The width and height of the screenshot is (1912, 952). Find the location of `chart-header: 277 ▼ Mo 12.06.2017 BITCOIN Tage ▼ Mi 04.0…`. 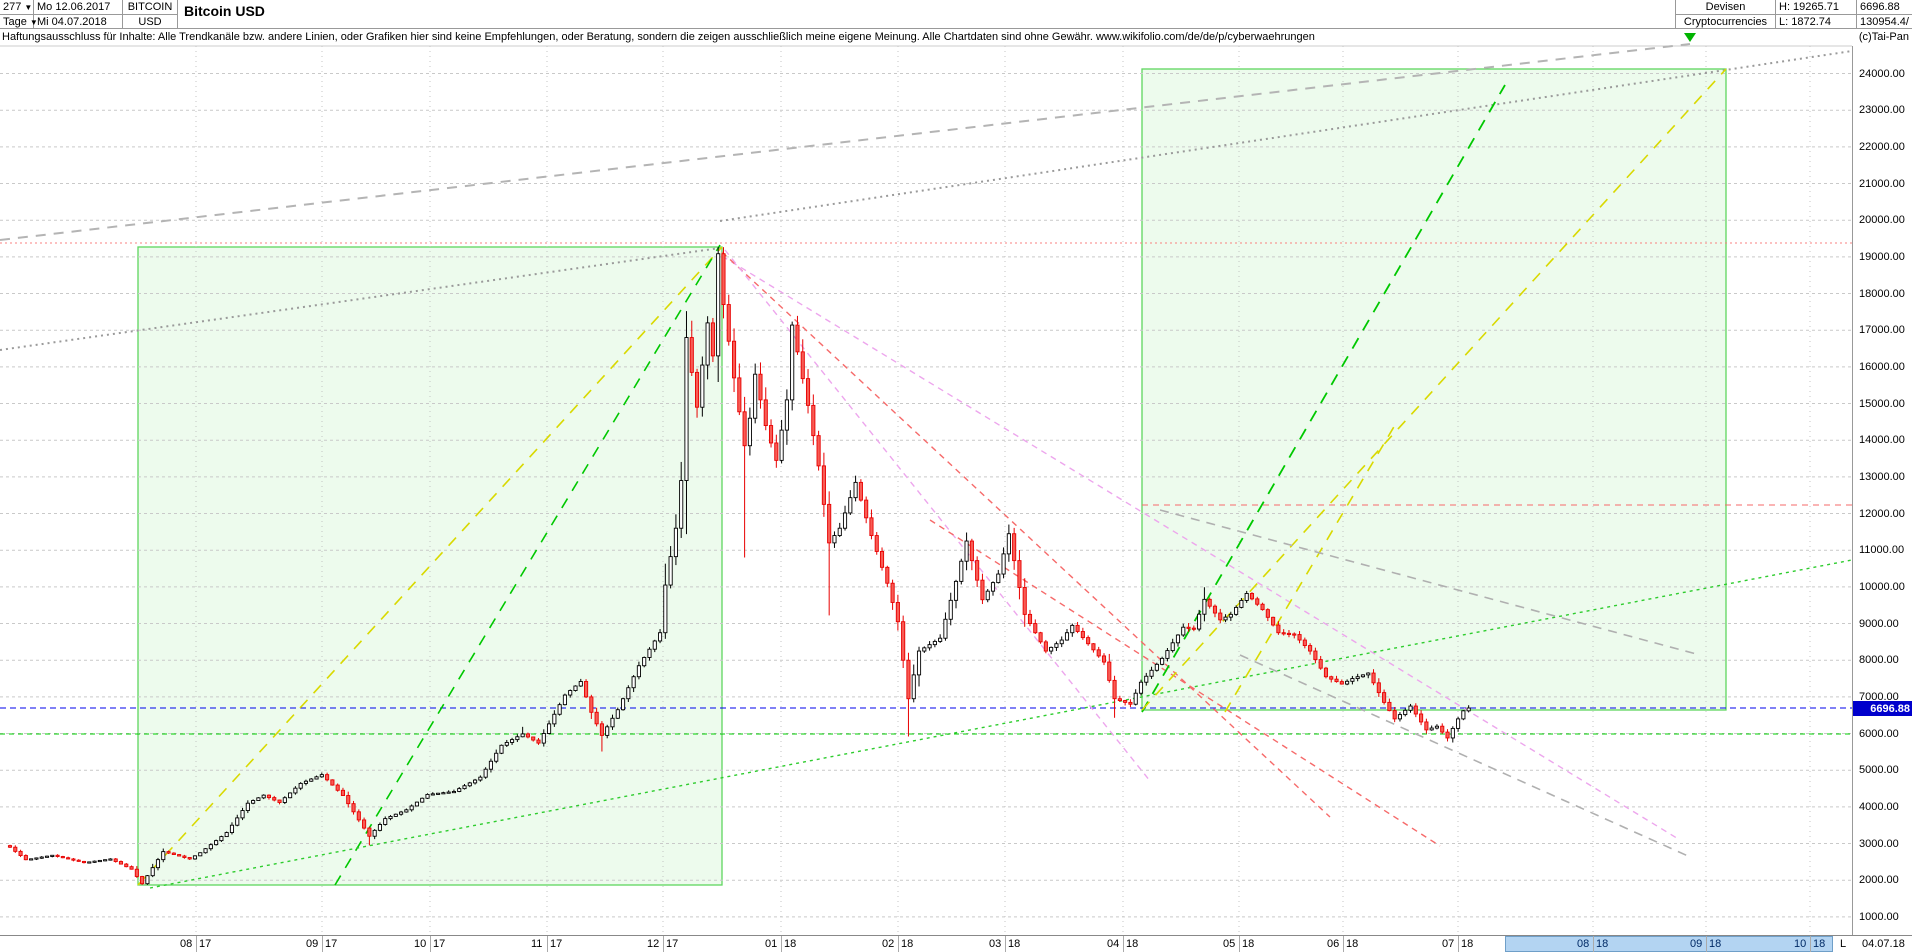

chart-header: 277 ▼ Mo 12.06.2017 BITCOIN Tage ▼ Mi 04.0… is located at coordinates (956, 14).